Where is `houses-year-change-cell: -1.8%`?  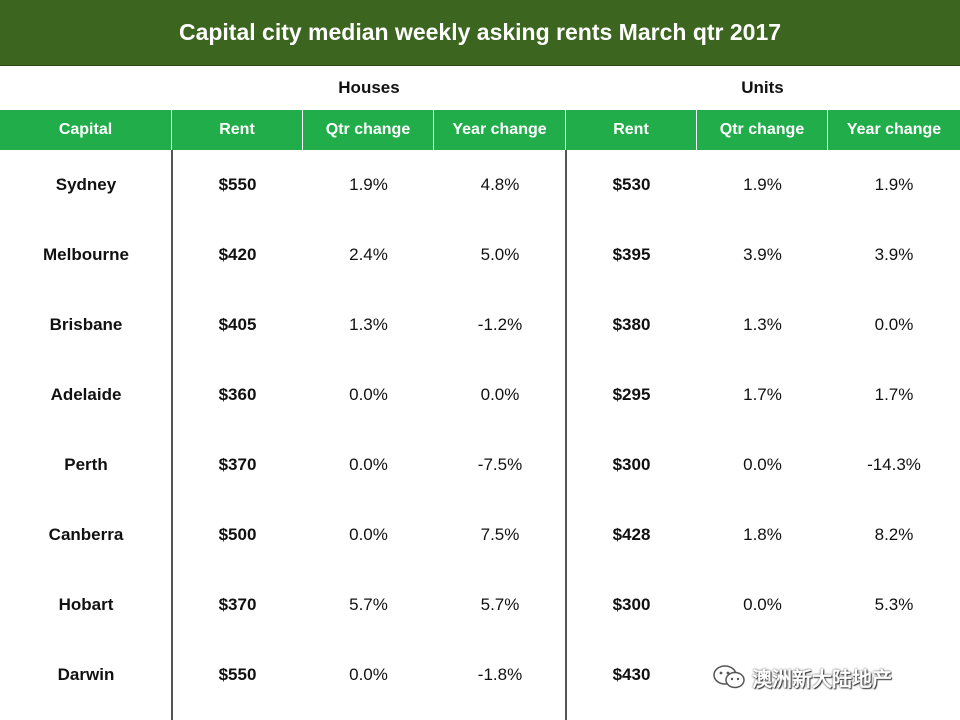
houses-year-change-cell: -1.8% is located at coordinates (500, 674).